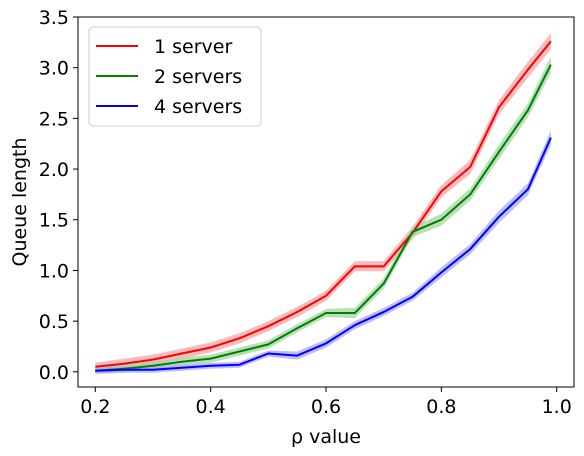 The image size is (584, 456). What do you see at coordinates (54, 221) in the screenshot?
I see `y-tick-label: 1.5` at bounding box center [54, 221].